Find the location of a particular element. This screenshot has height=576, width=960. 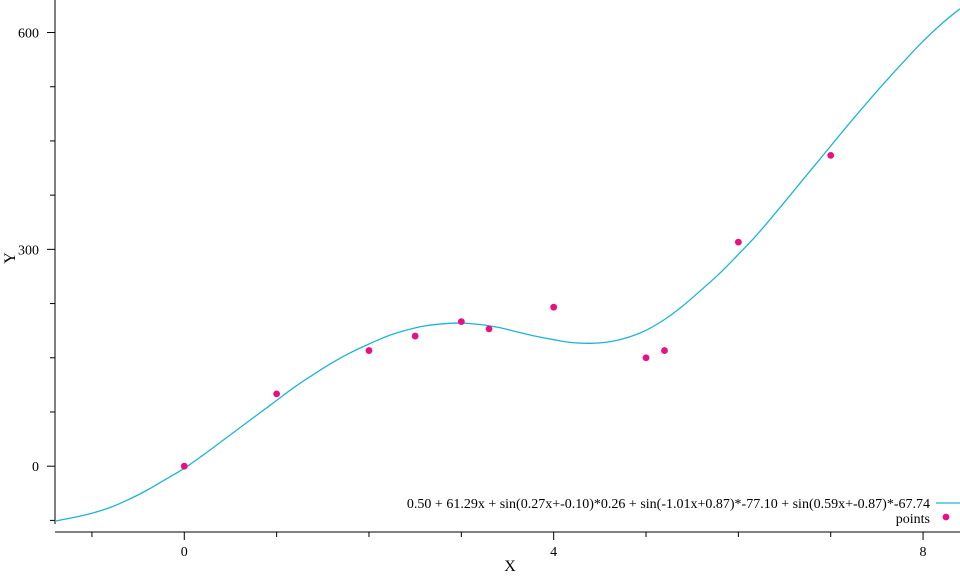

x-tick-label: 8 is located at coordinates (923, 552).